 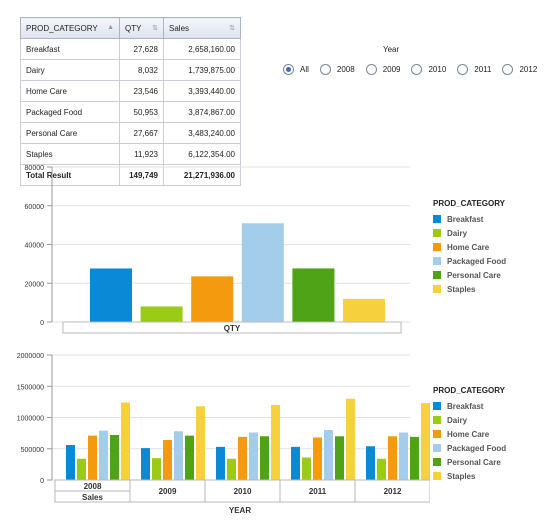 I want to click on cell-category: Dairy, so click(x=70, y=70).